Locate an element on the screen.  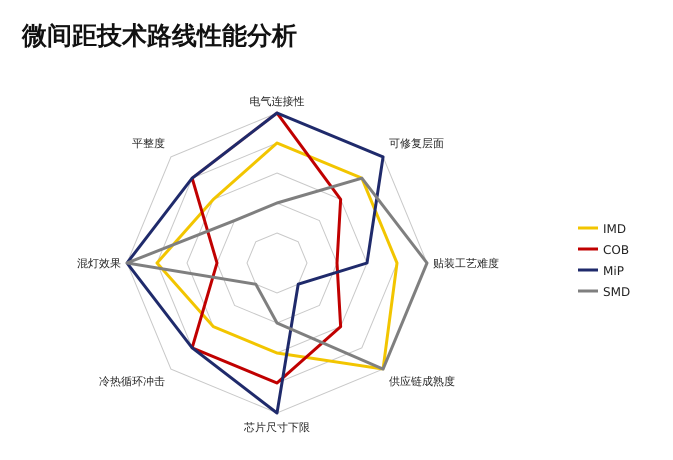
spoke-label: 供应链成熟度 is located at coordinates (422, 381).